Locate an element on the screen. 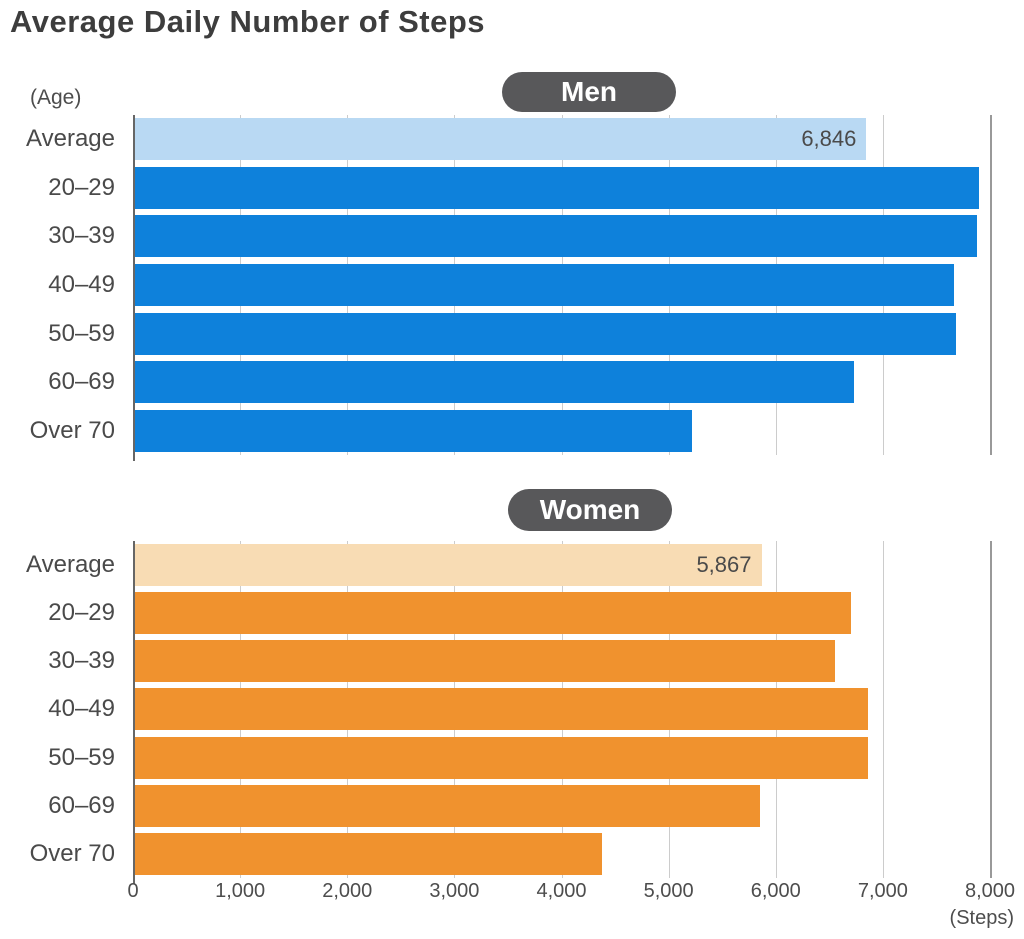  men-category-labels: Average 20–29 30–39 40–49 50–59 60–69 Over 70 is located at coordinates (61, 285).